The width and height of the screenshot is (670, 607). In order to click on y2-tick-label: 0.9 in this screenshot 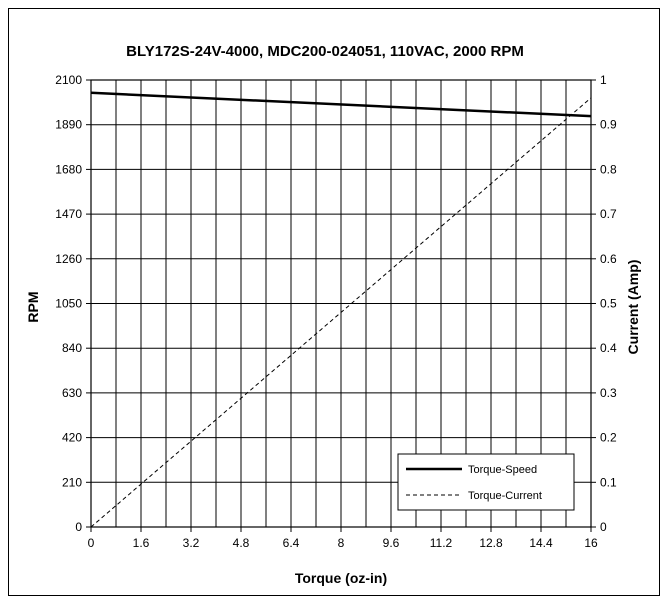, I will do `click(608, 125)`.